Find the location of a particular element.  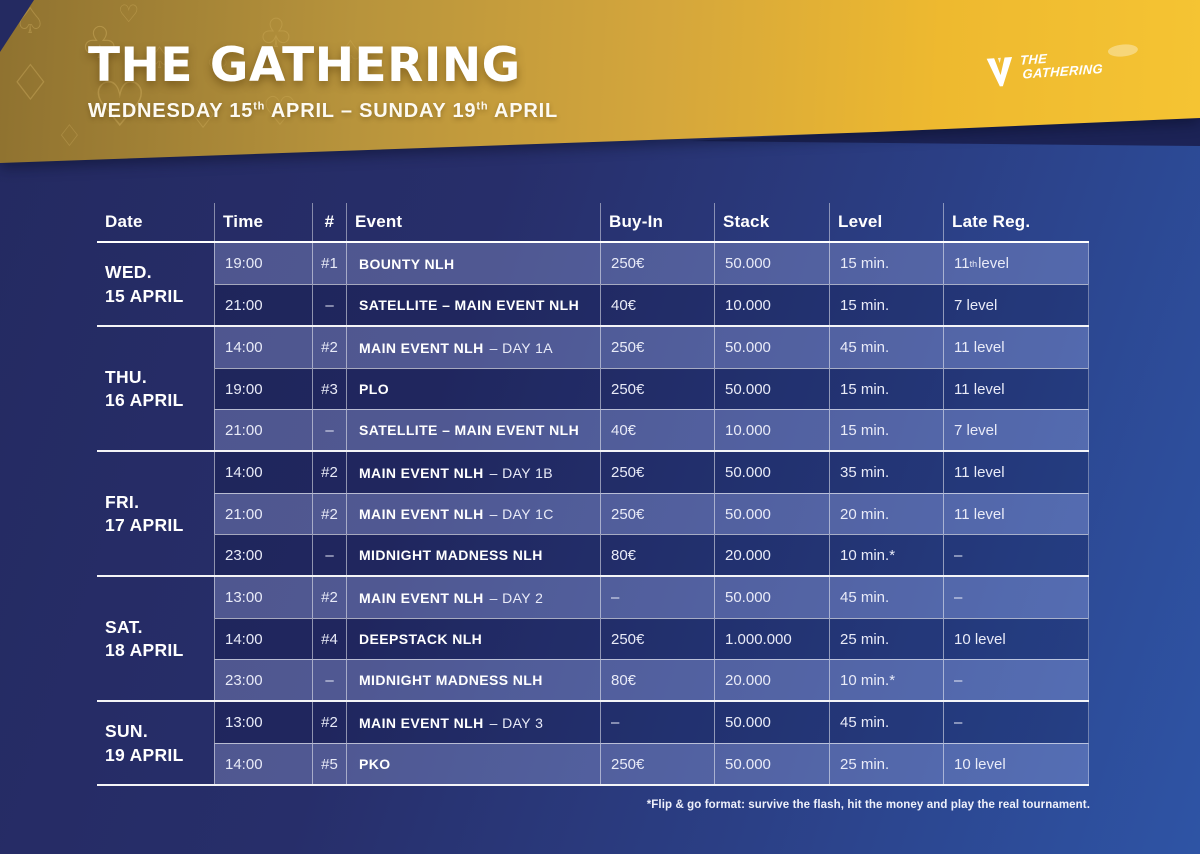

event-name: DEEPSTACK NLH is located at coordinates (421, 639).